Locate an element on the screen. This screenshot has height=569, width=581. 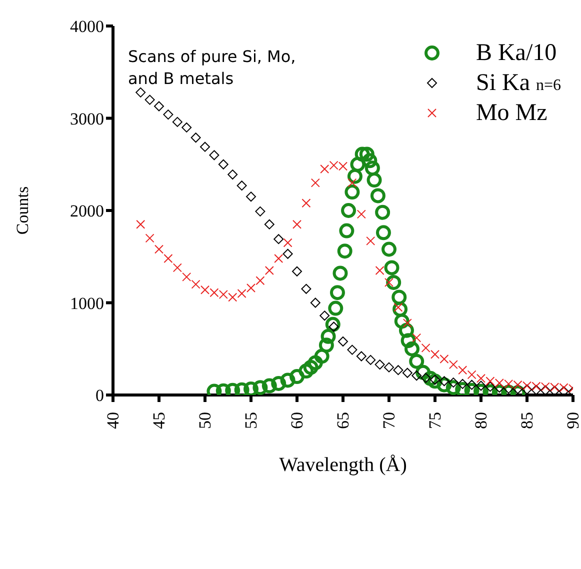
annotation: Scans of pure Si, Mo, and B metals is located at coordinates (212, 68).